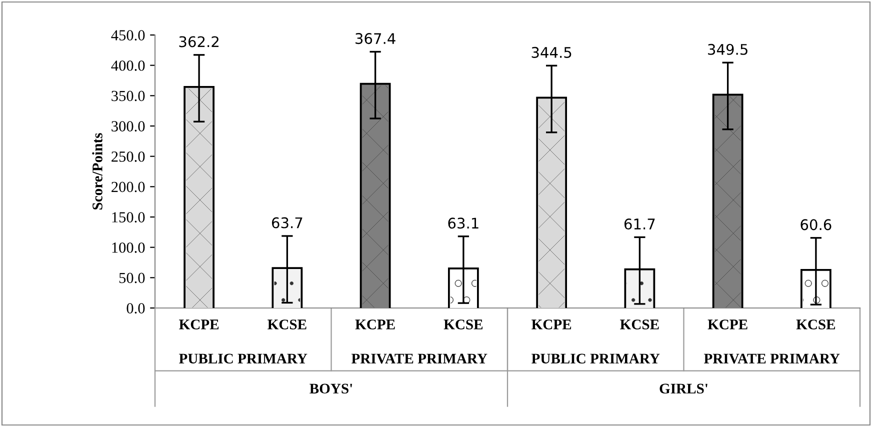 This screenshot has height=427, width=872. What do you see at coordinates (128, 126) in the screenshot?
I see `y-tick-label: 300.0` at bounding box center [128, 126].